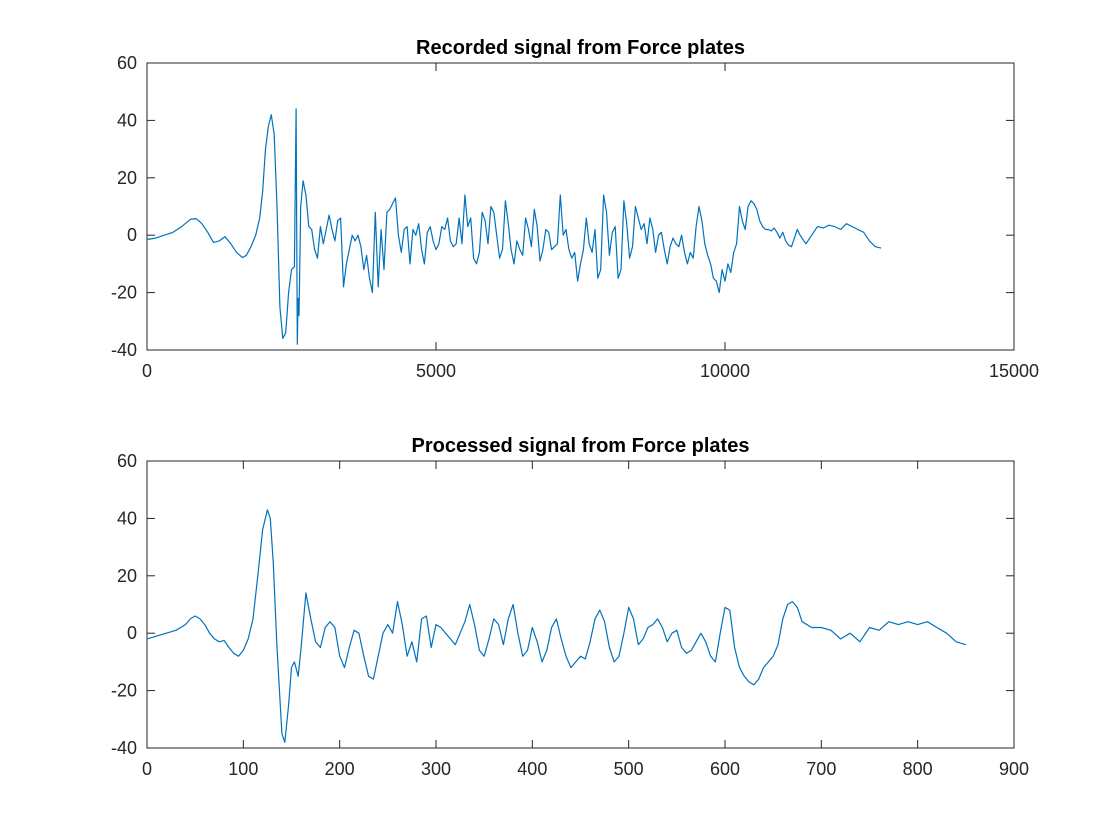 This screenshot has width=1120, height=840. I want to click on recorded-y-tick-label: -40, so click(124, 350).